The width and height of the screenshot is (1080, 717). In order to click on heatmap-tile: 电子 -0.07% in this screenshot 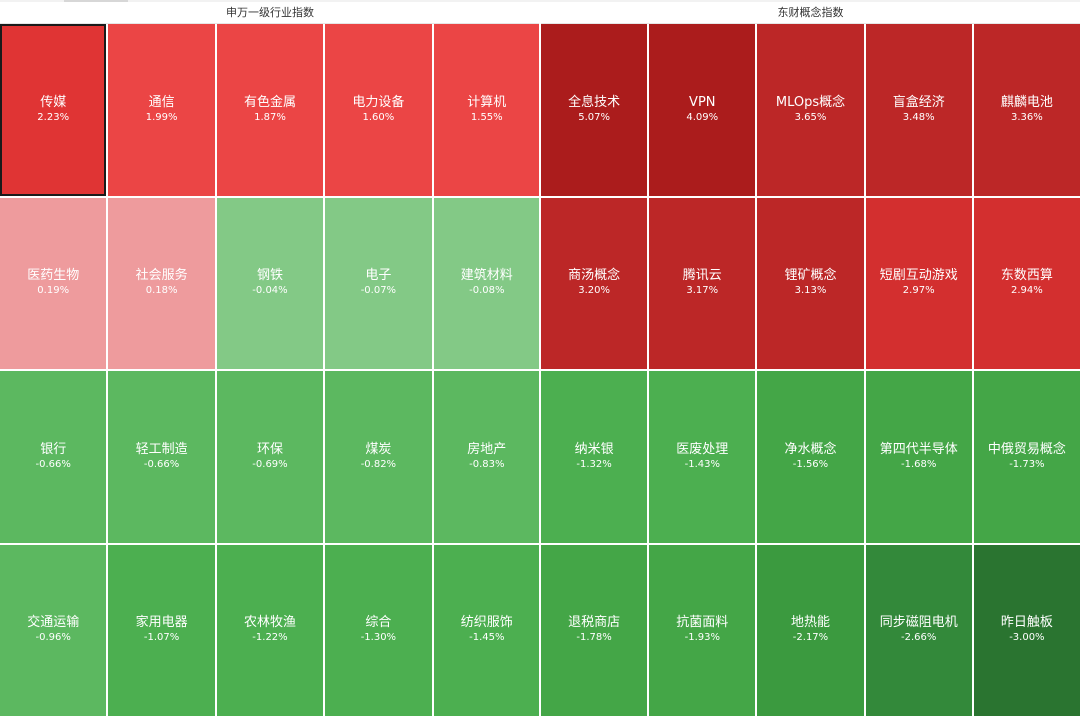, I will do `click(378, 283)`.